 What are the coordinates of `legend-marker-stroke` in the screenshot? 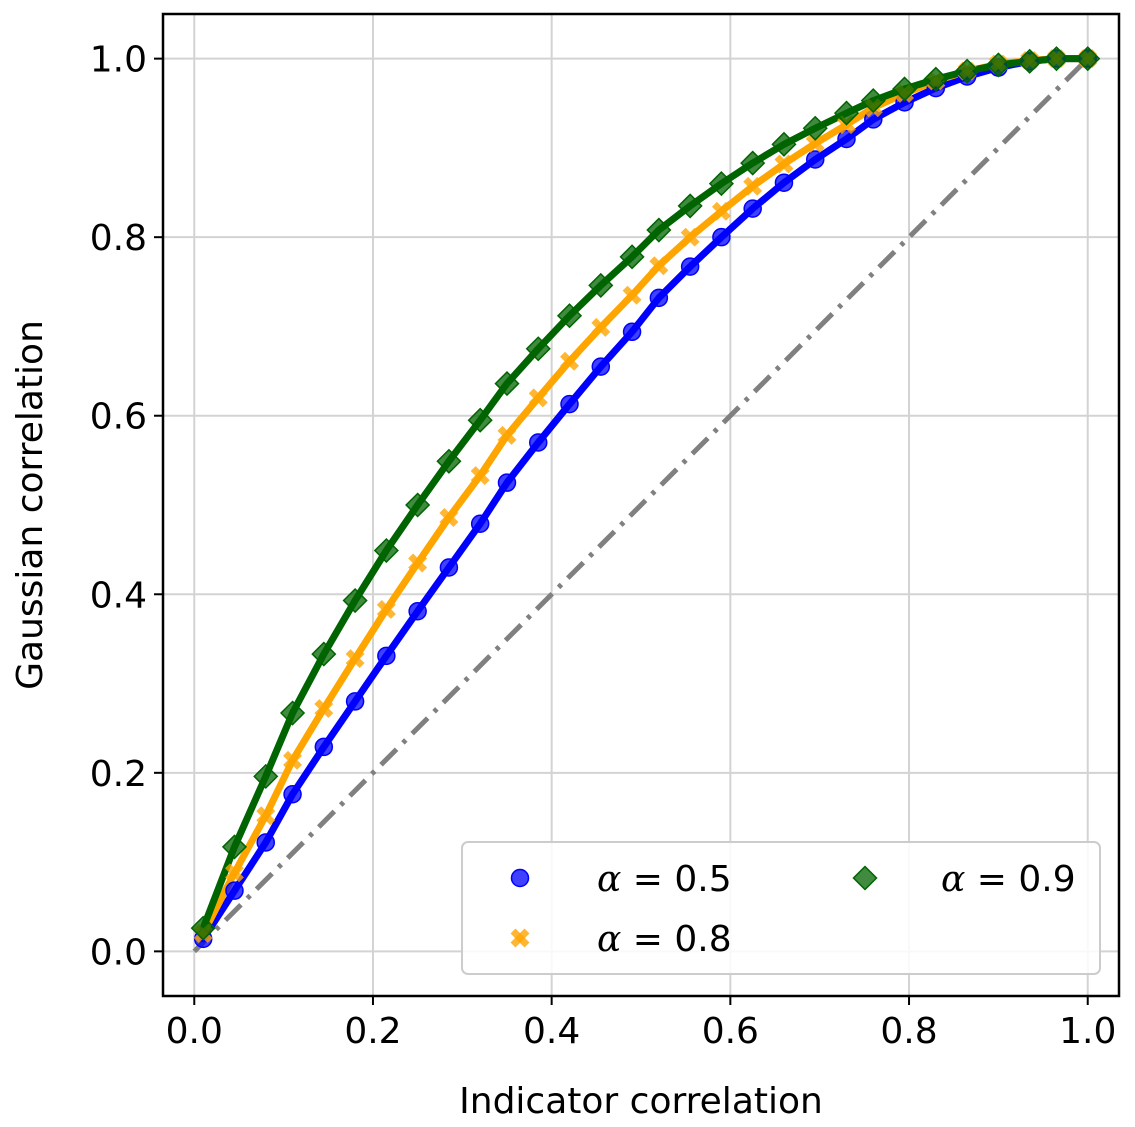 It's located at (520, 938).